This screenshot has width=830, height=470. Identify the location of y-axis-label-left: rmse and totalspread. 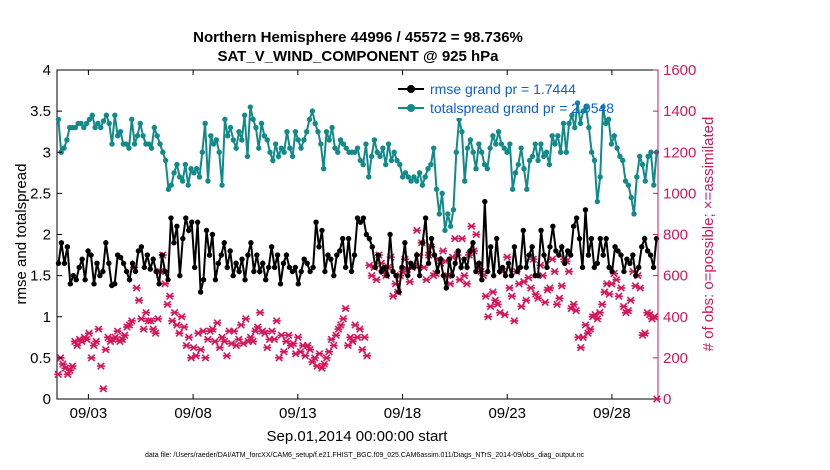
(21, 234).